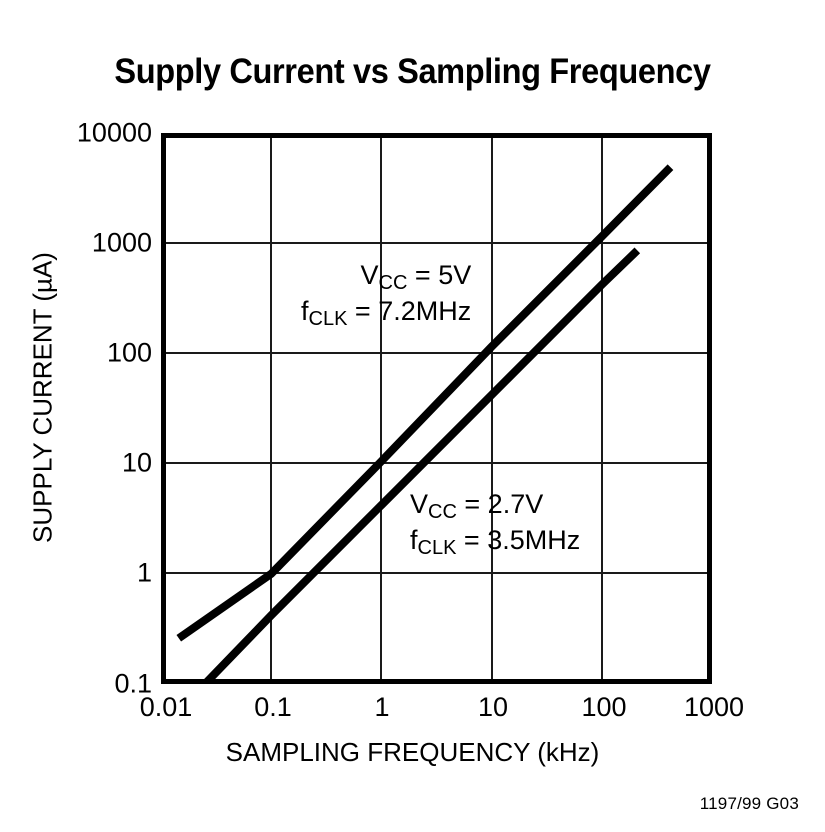 The width and height of the screenshot is (825, 832). What do you see at coordinates (273, 707) in the screenshot?
I see `x-tick-0.1: 0.1` at bounding box center [273, 707].